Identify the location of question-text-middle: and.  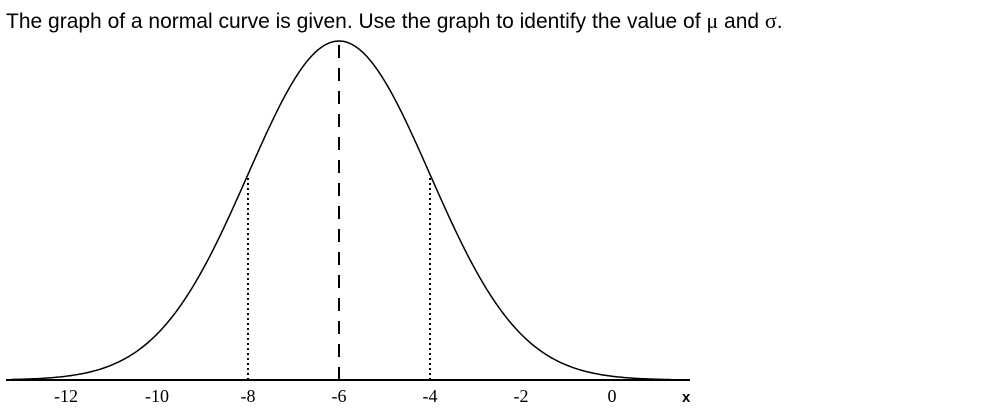
(741, 21).